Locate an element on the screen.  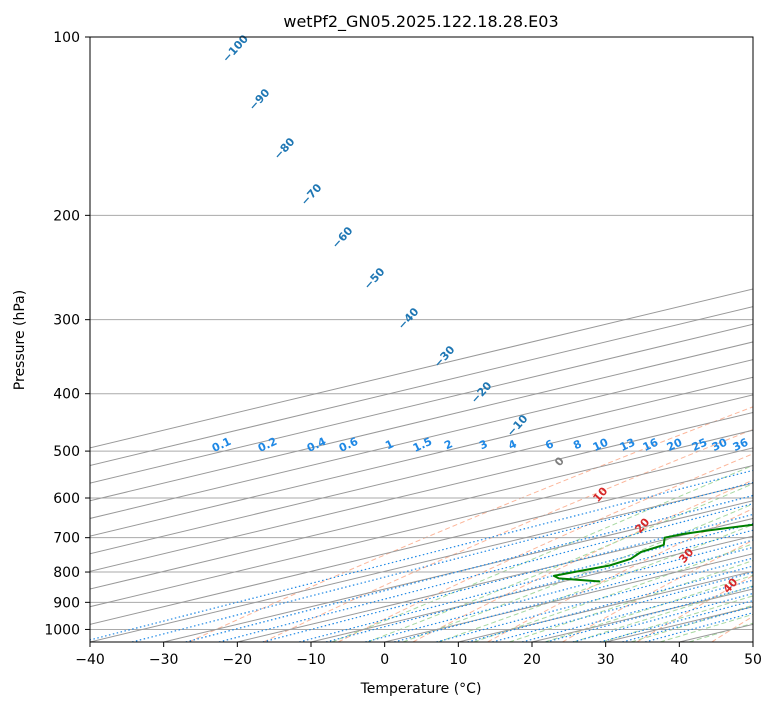
x-tick-label: 50 is located at coordinates (753, 660).